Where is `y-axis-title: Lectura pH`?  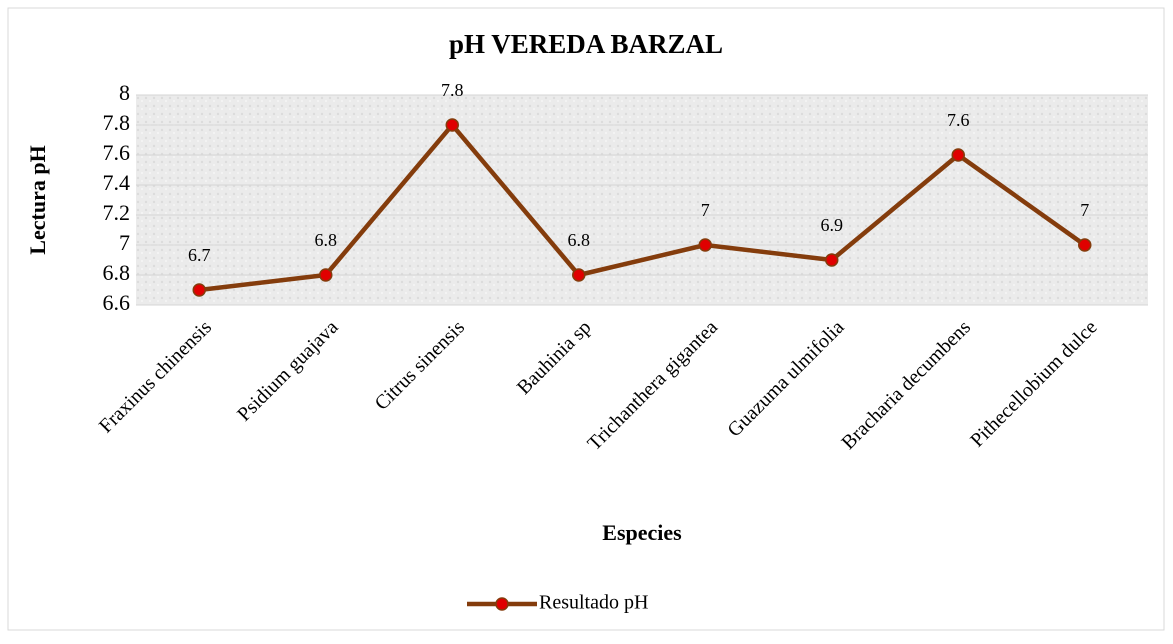
y-axis-title: Lectura pH is located at coordinates (37, 199).